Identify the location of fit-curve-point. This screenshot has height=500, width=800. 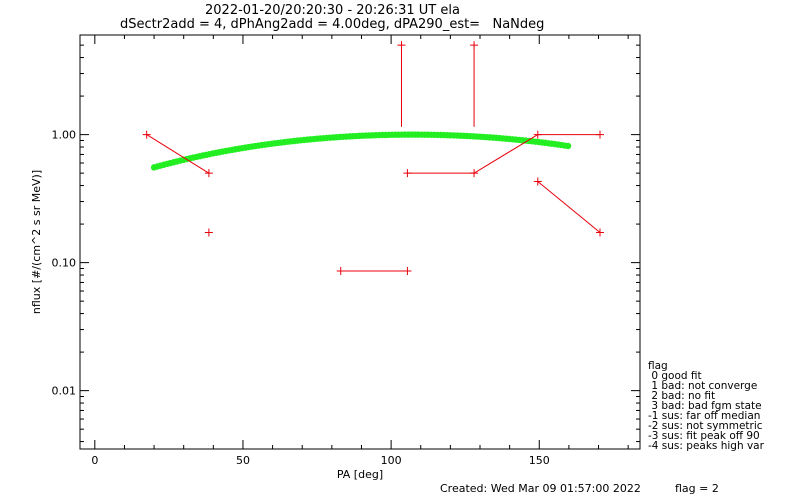
(568, 146).